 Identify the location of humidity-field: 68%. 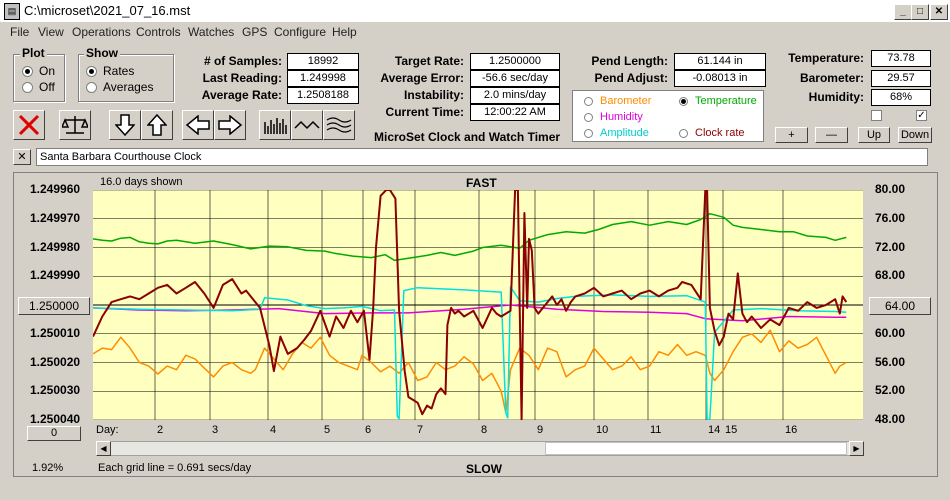
(901, 97).